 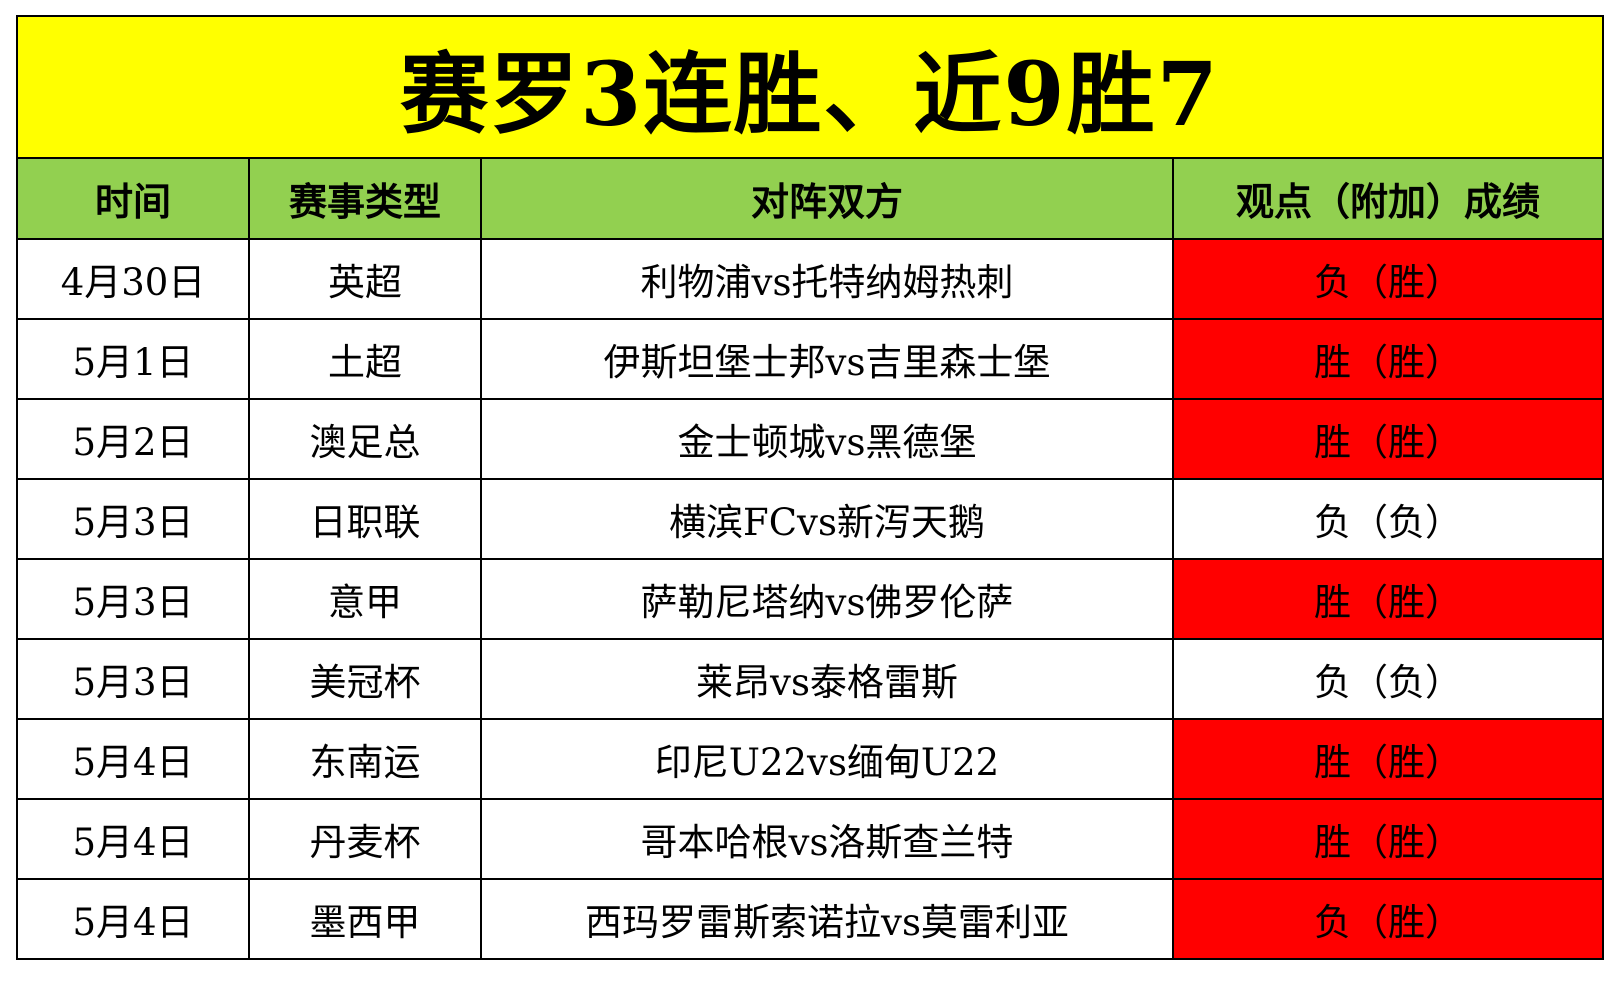 What do you see at coordinates (827, 839) in the screenshot?
I see `match-cell: 哥本哈根vs洛斯查兰特` at bounding box center [827, 839].